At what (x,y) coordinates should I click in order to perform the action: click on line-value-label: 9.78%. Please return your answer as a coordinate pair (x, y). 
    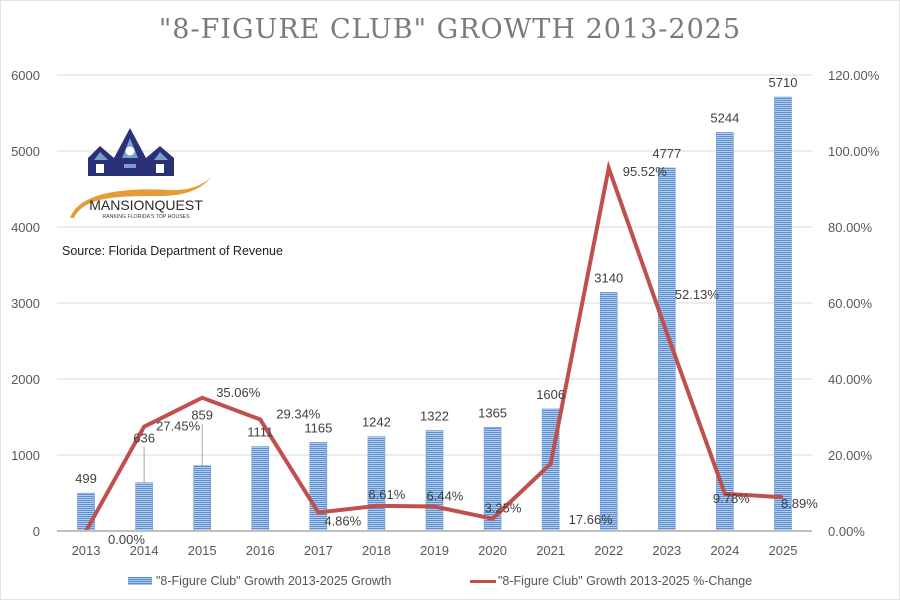
    Looking at the image, I should click on (731, 498).